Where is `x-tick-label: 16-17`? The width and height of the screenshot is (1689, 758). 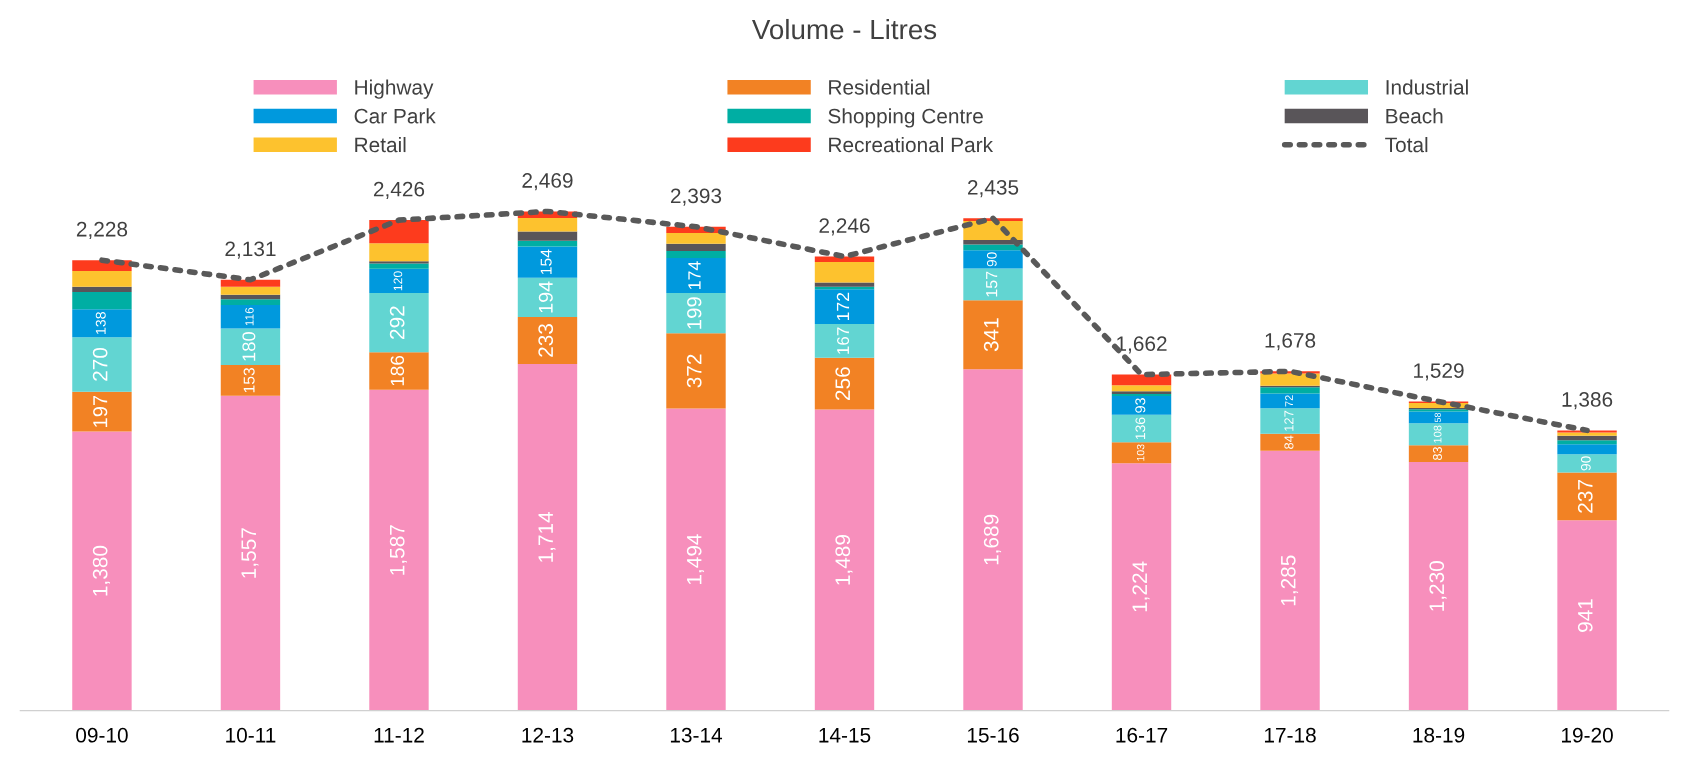 x-tick-label: 16-17 is located at coordinates (1142, 735).